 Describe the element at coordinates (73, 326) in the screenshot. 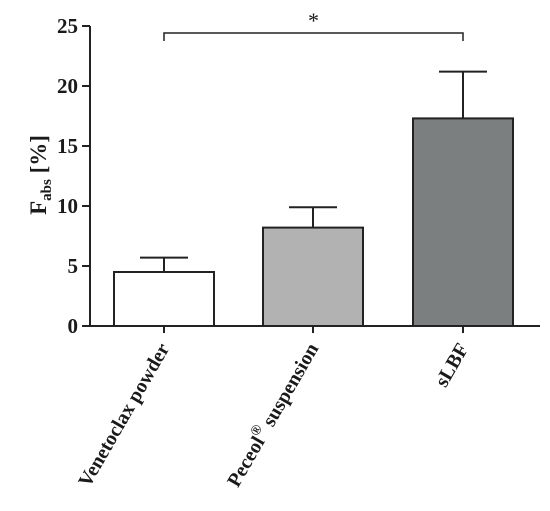

I see `y-tick-label-0: 0` at that location.